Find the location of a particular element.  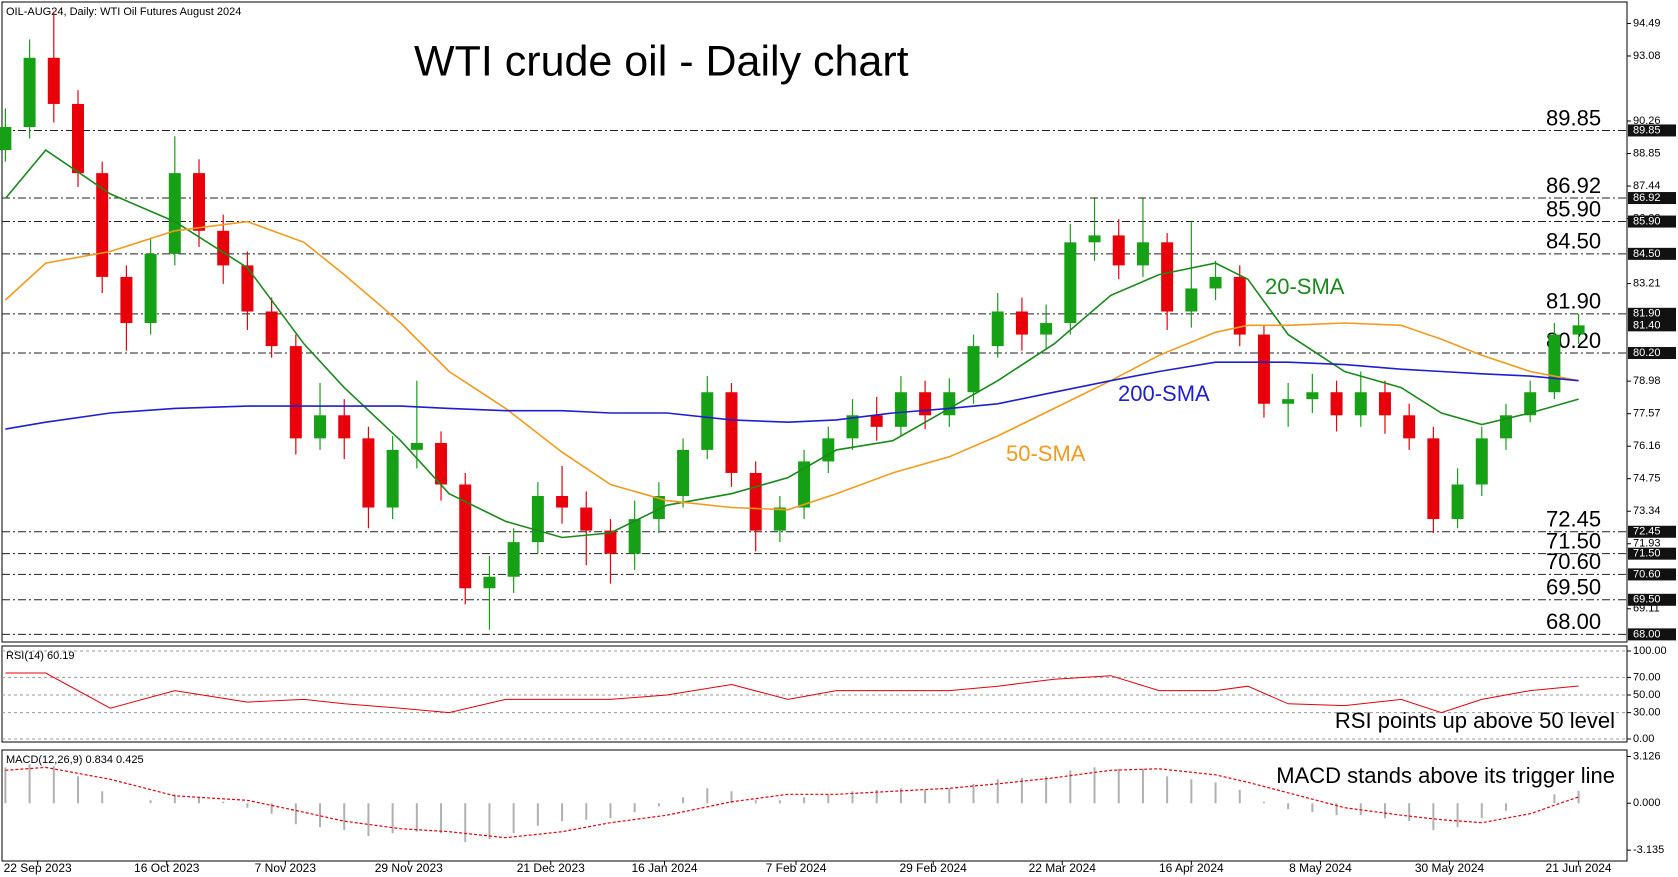

chart-title: WTI crude oil - Daily chart is located at coordinates (661, 61).